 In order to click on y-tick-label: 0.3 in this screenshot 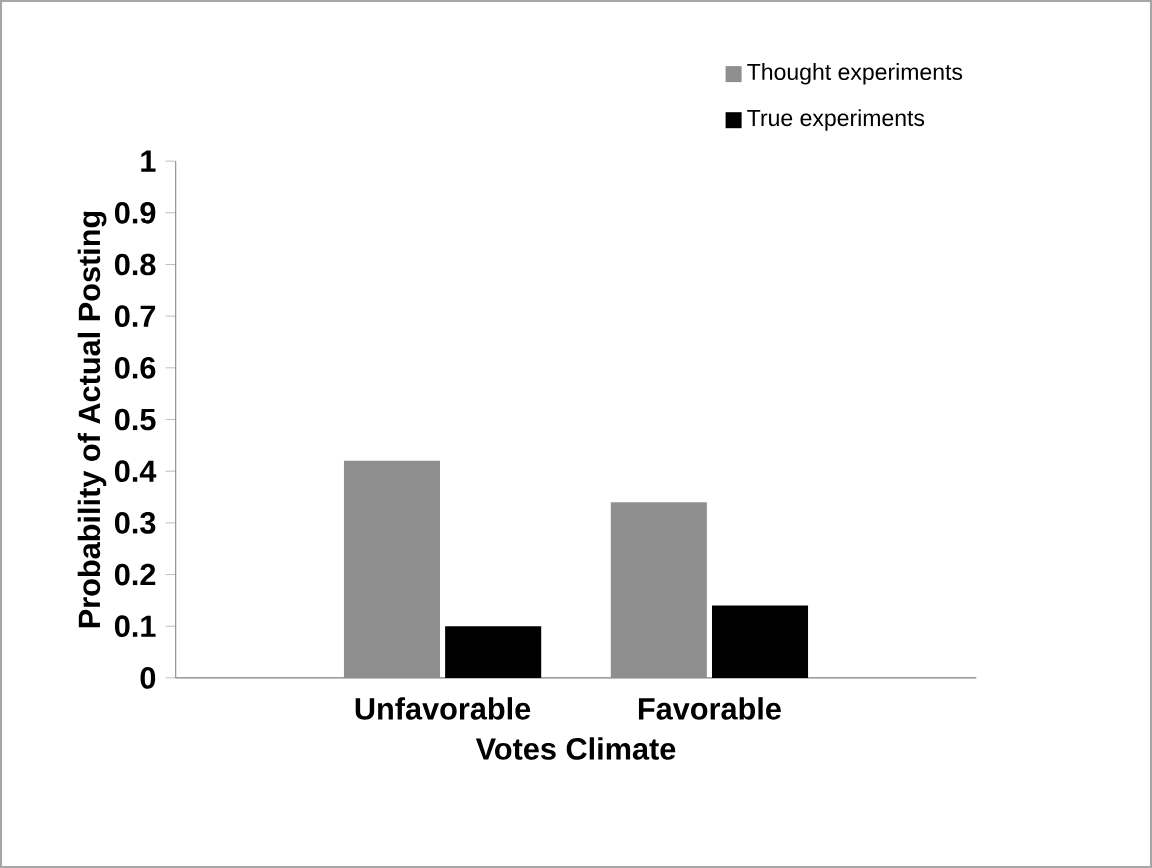, I will do `click(135, 522)`.